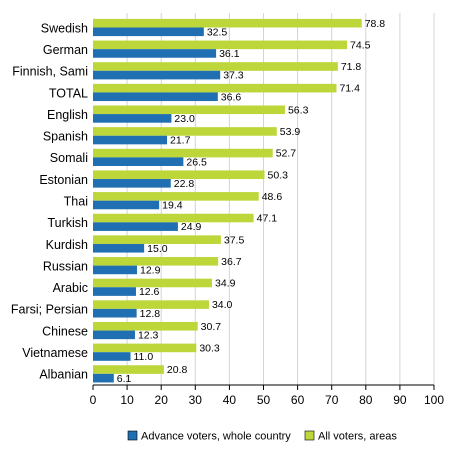 Image resolution: width=454 pixels, height=454 pixels. Describe the element at coordinates (184, 119) in the screenshot. I see `value-label-advance-voters: 23.0` at that location.